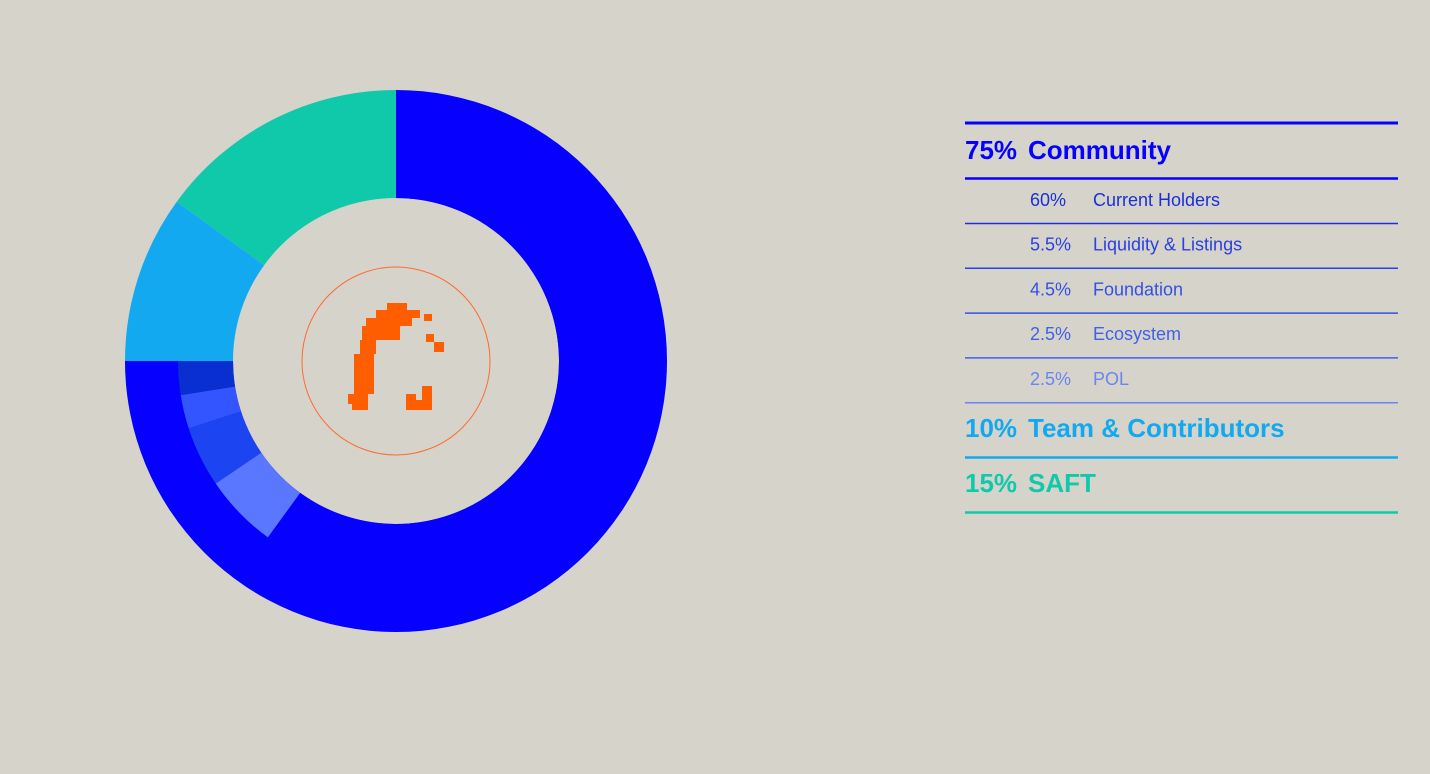  I want to click on legend-sub-label: Current Holders, so click(1156, 200).